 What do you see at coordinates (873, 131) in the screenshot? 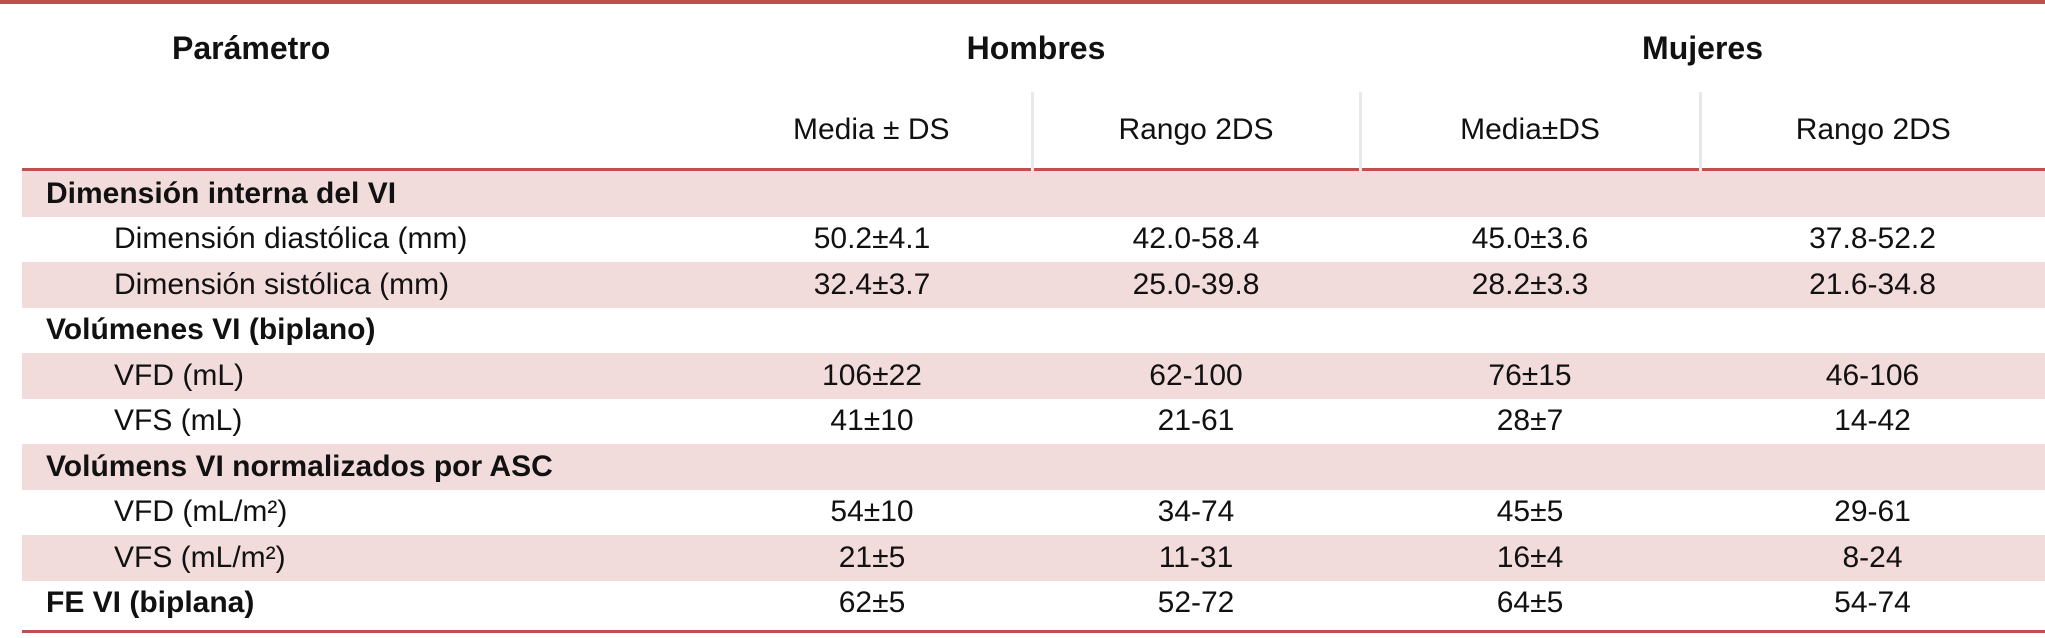
I see `header-men-mean: Media ± DS` at bounding box center [873, 131].